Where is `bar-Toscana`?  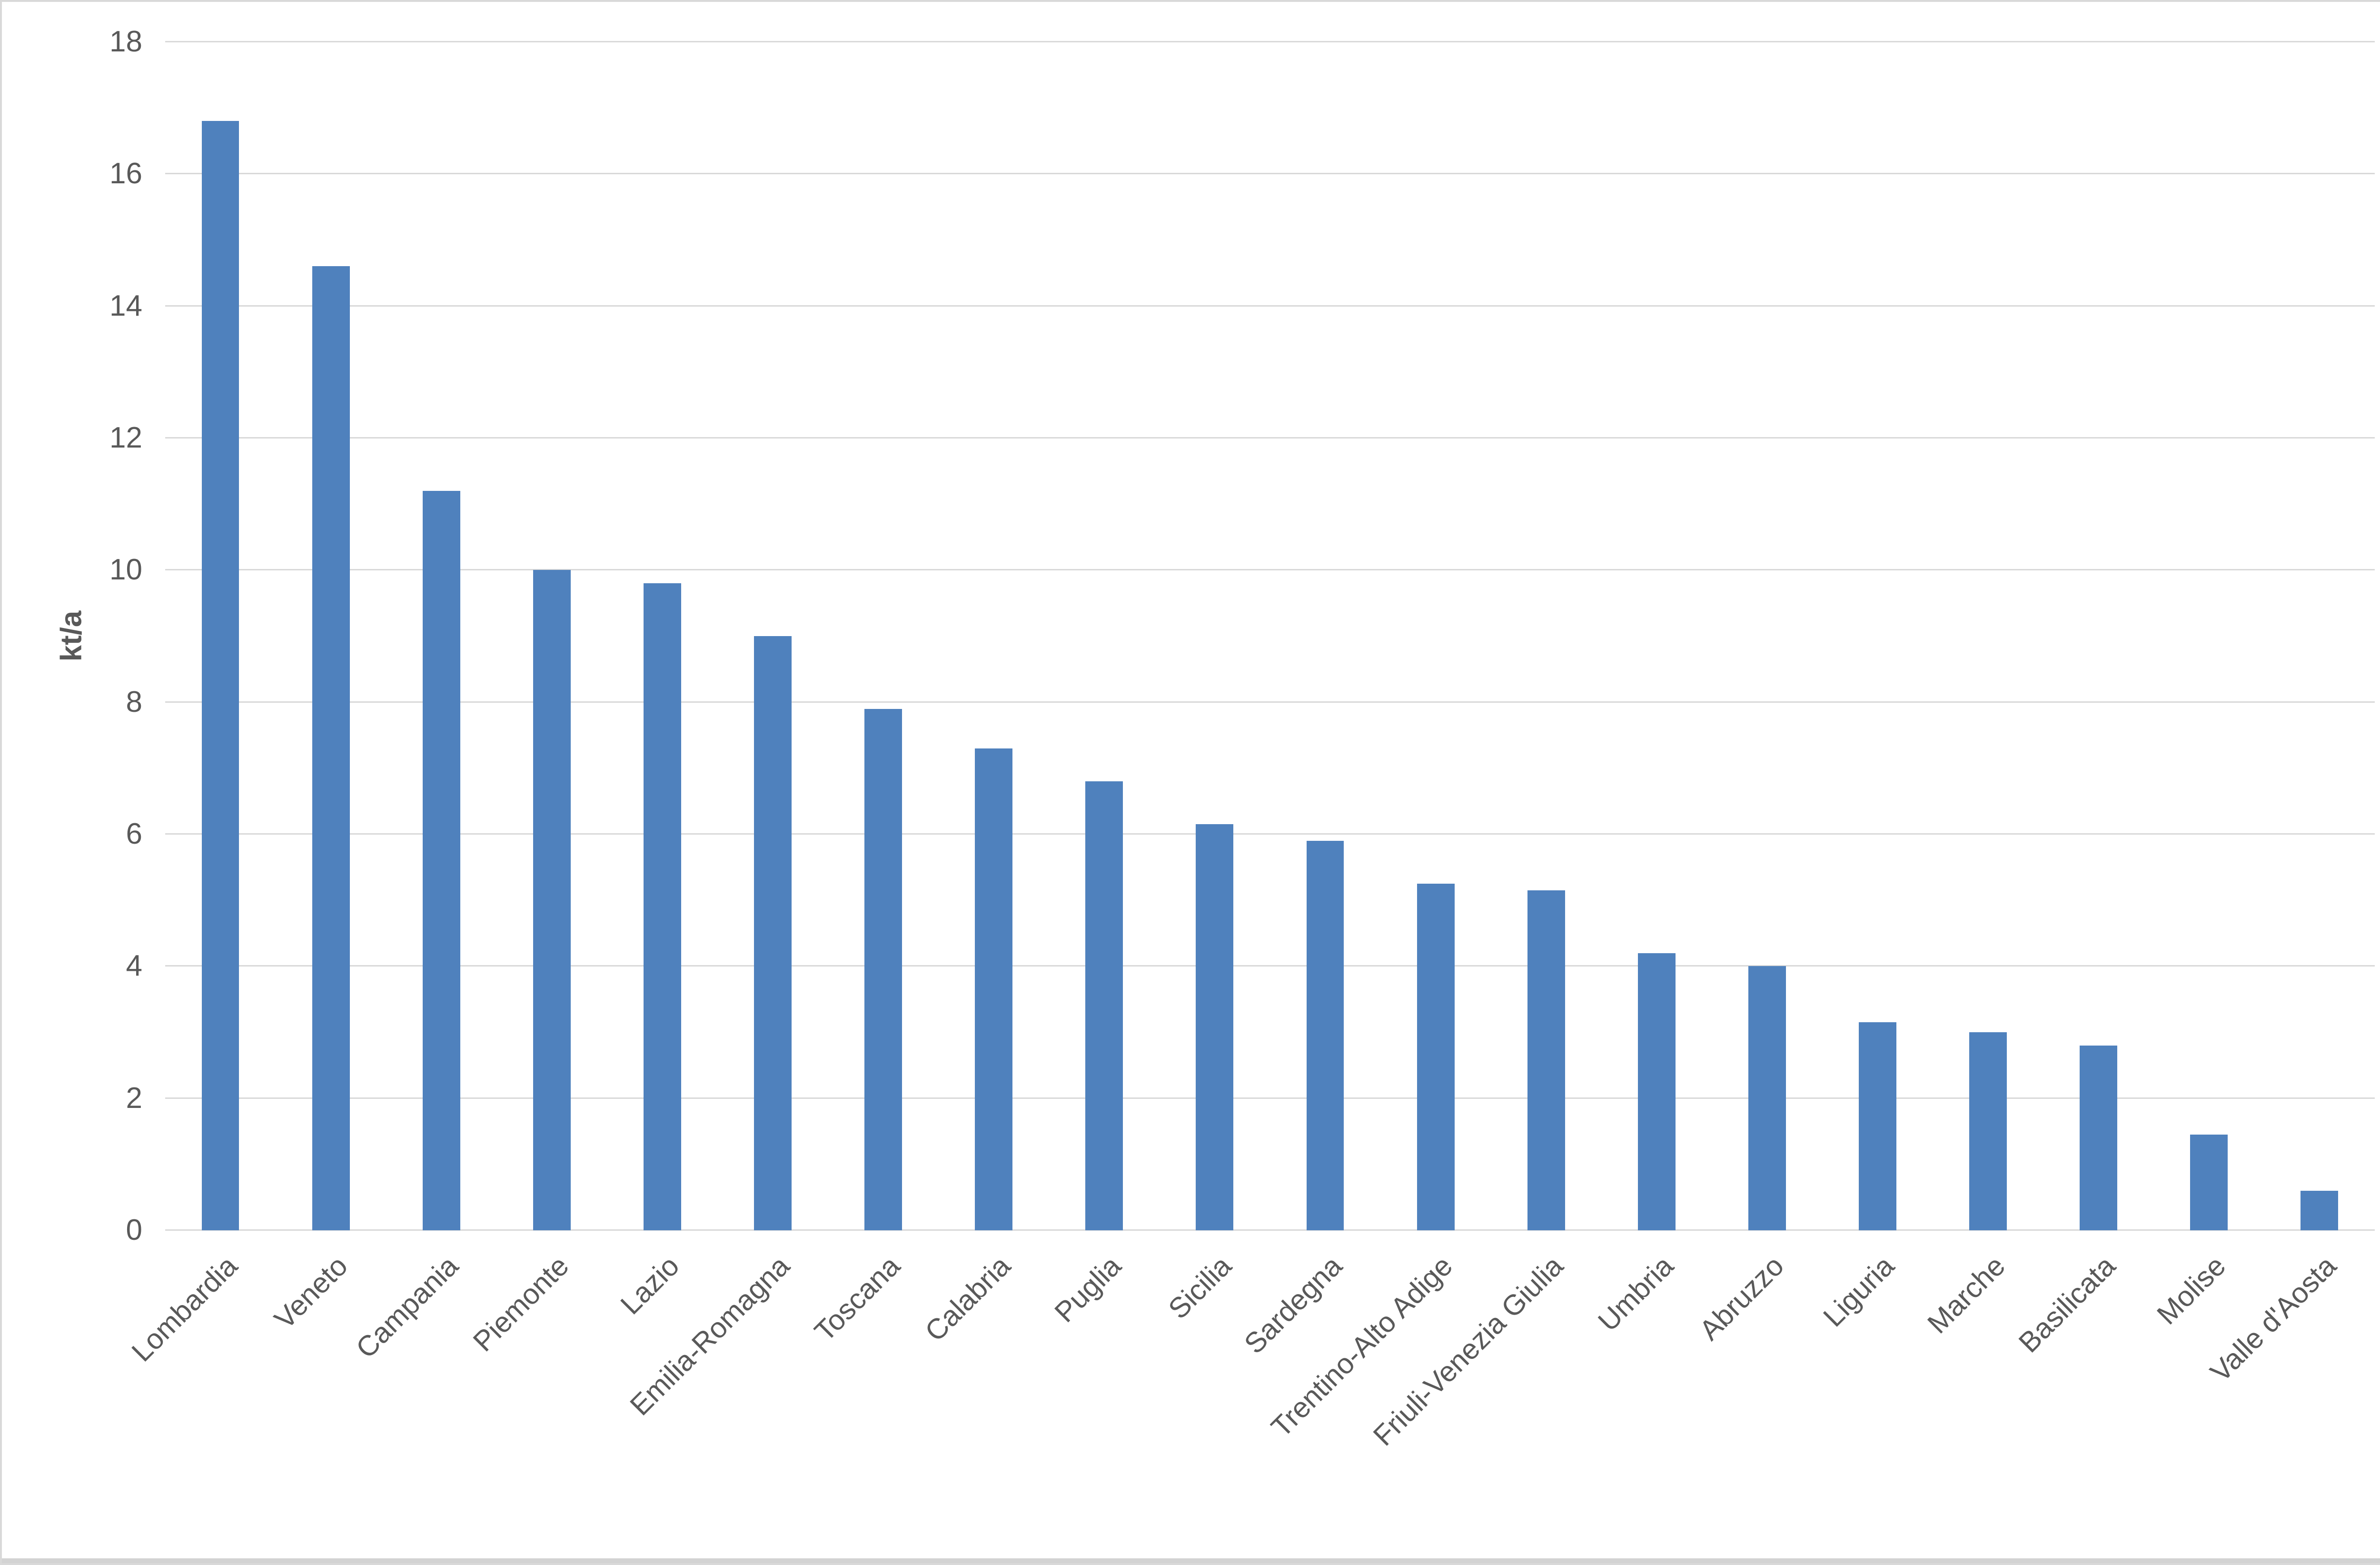
bar-Toscana is located at coordinates (883, 969).